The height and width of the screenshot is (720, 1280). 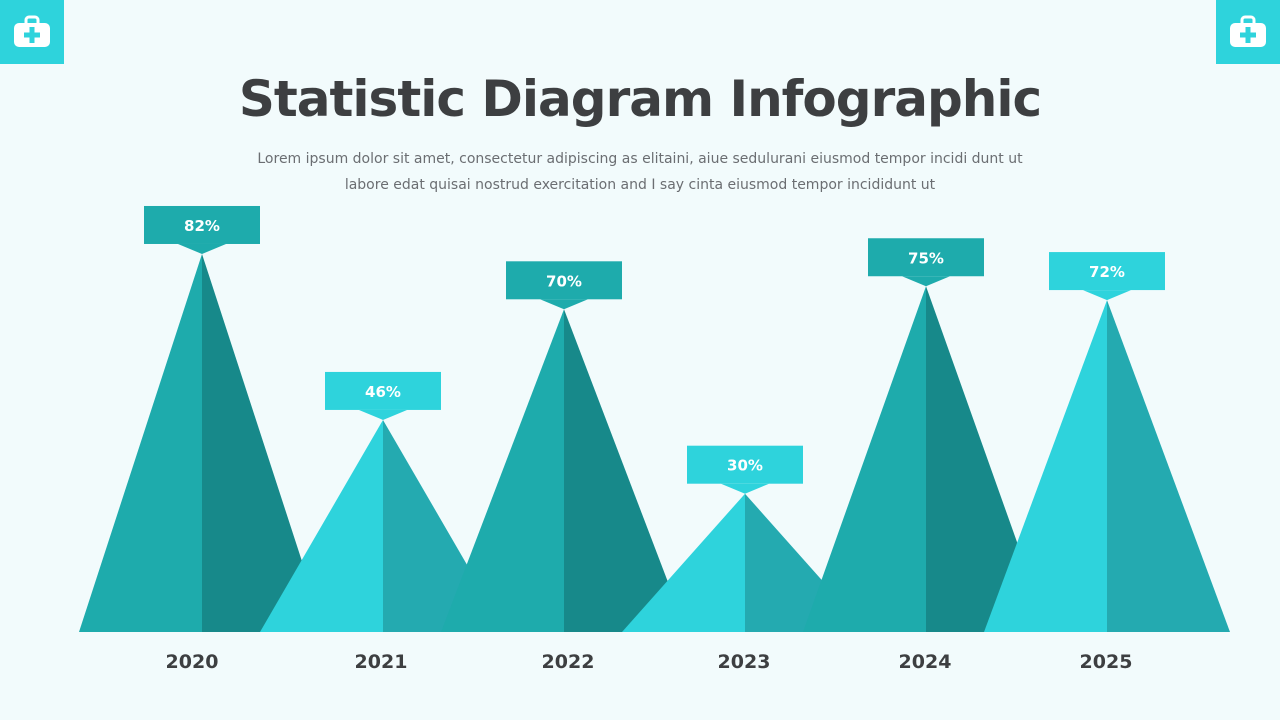 I want to click on peak-2023, so click(x=745, y=562).